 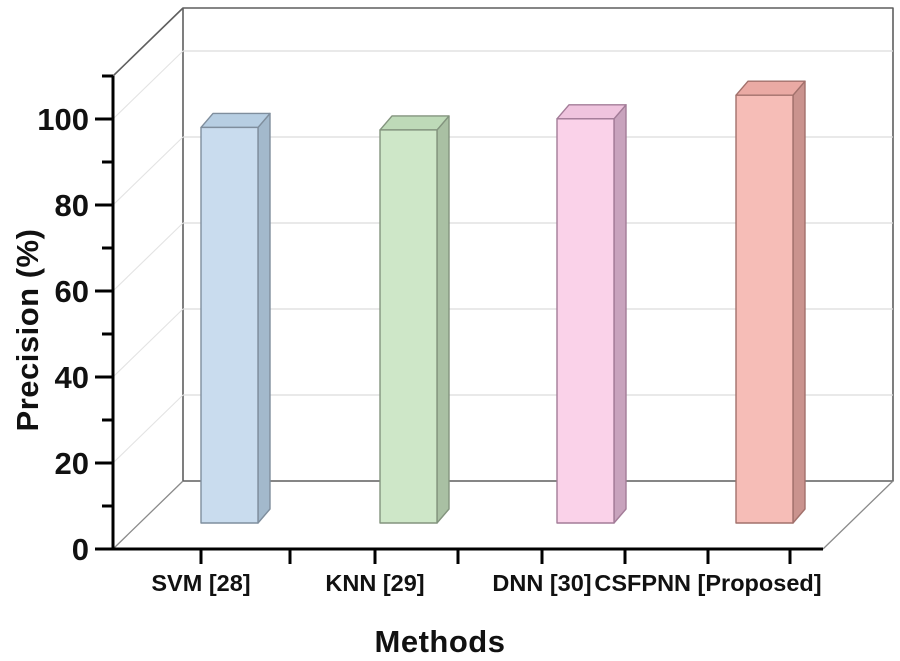 What do you see at coordinates (63, 119) in the screenshot?
I see `y-tick-label: 100` at bounding box center [63, 119].